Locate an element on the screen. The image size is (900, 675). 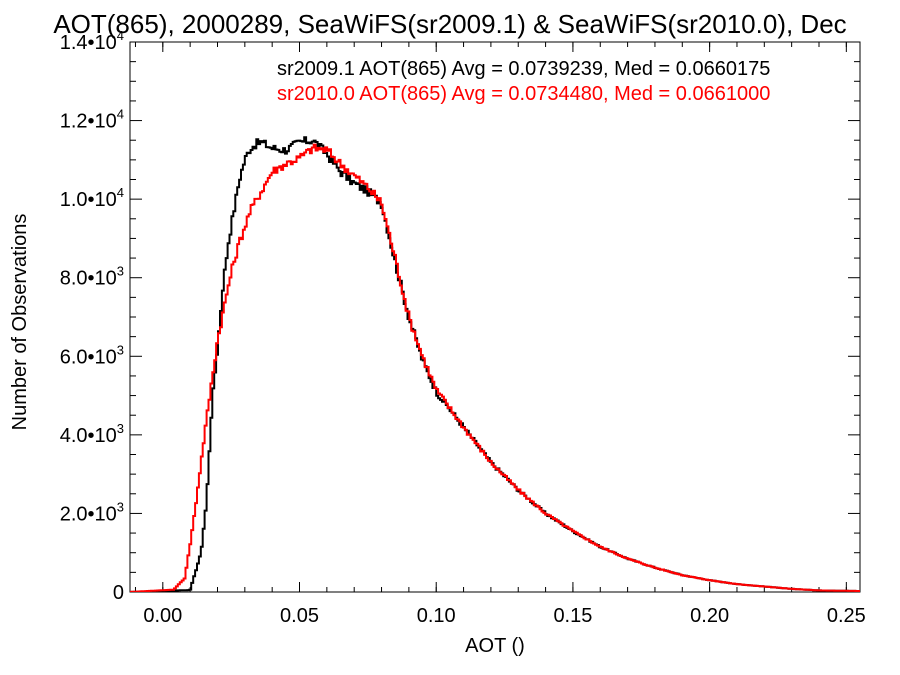
y-tick-mantissa: 1.2•10 is located at coordinates (88, 122).